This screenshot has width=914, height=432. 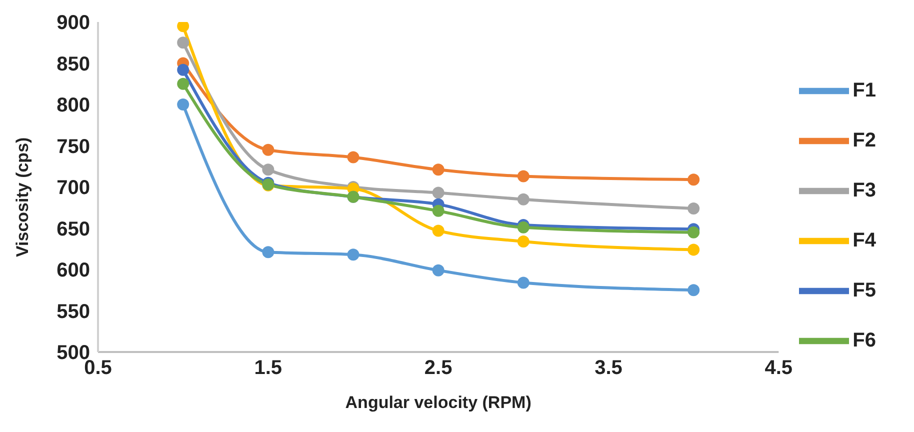 What do you see at coordinates (268, 368) in the screenshot?
I see `x-tick-label: 1.5` at bounding box center [268, 368].